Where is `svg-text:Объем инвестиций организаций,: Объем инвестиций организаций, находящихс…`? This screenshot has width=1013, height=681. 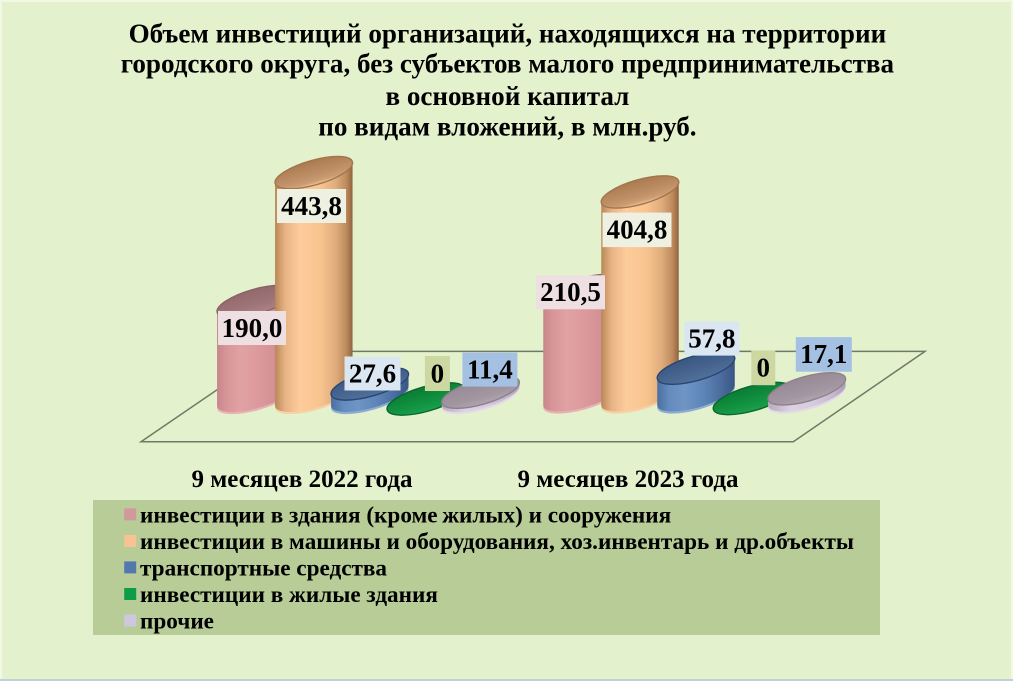
svg-text:Объем инвестиций организаций,: Объем инвестиций организаций, находящихс… is located at coordinates (508, 34).